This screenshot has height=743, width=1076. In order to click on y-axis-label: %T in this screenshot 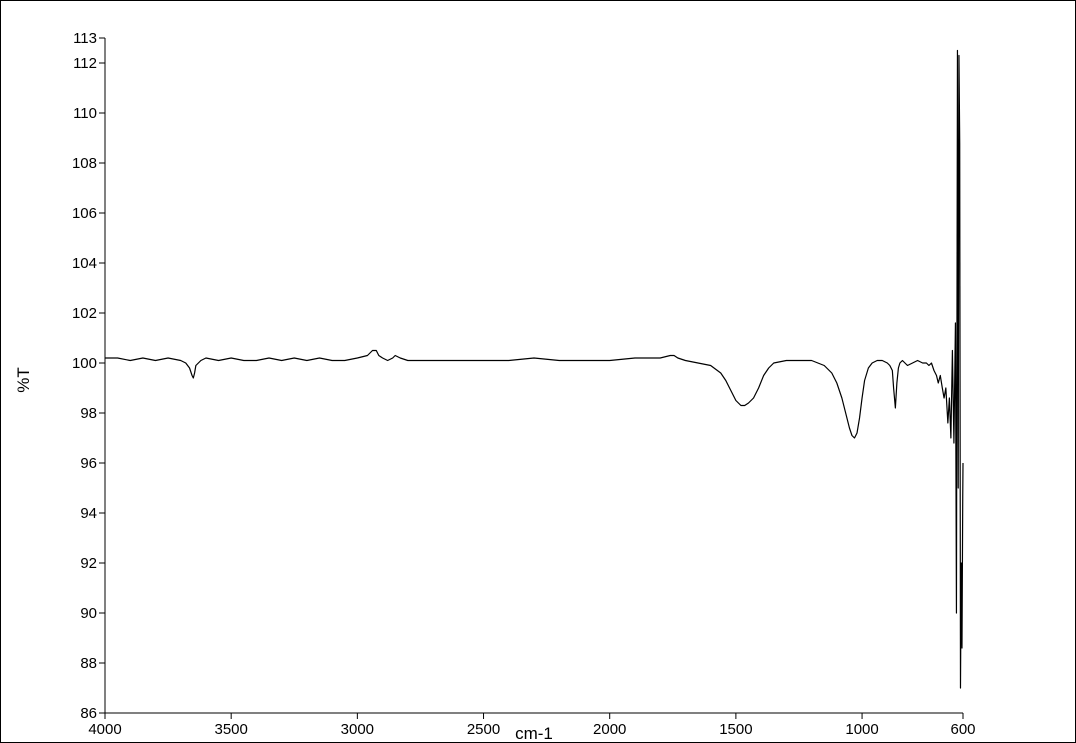, I will do `click(23, 380)`.